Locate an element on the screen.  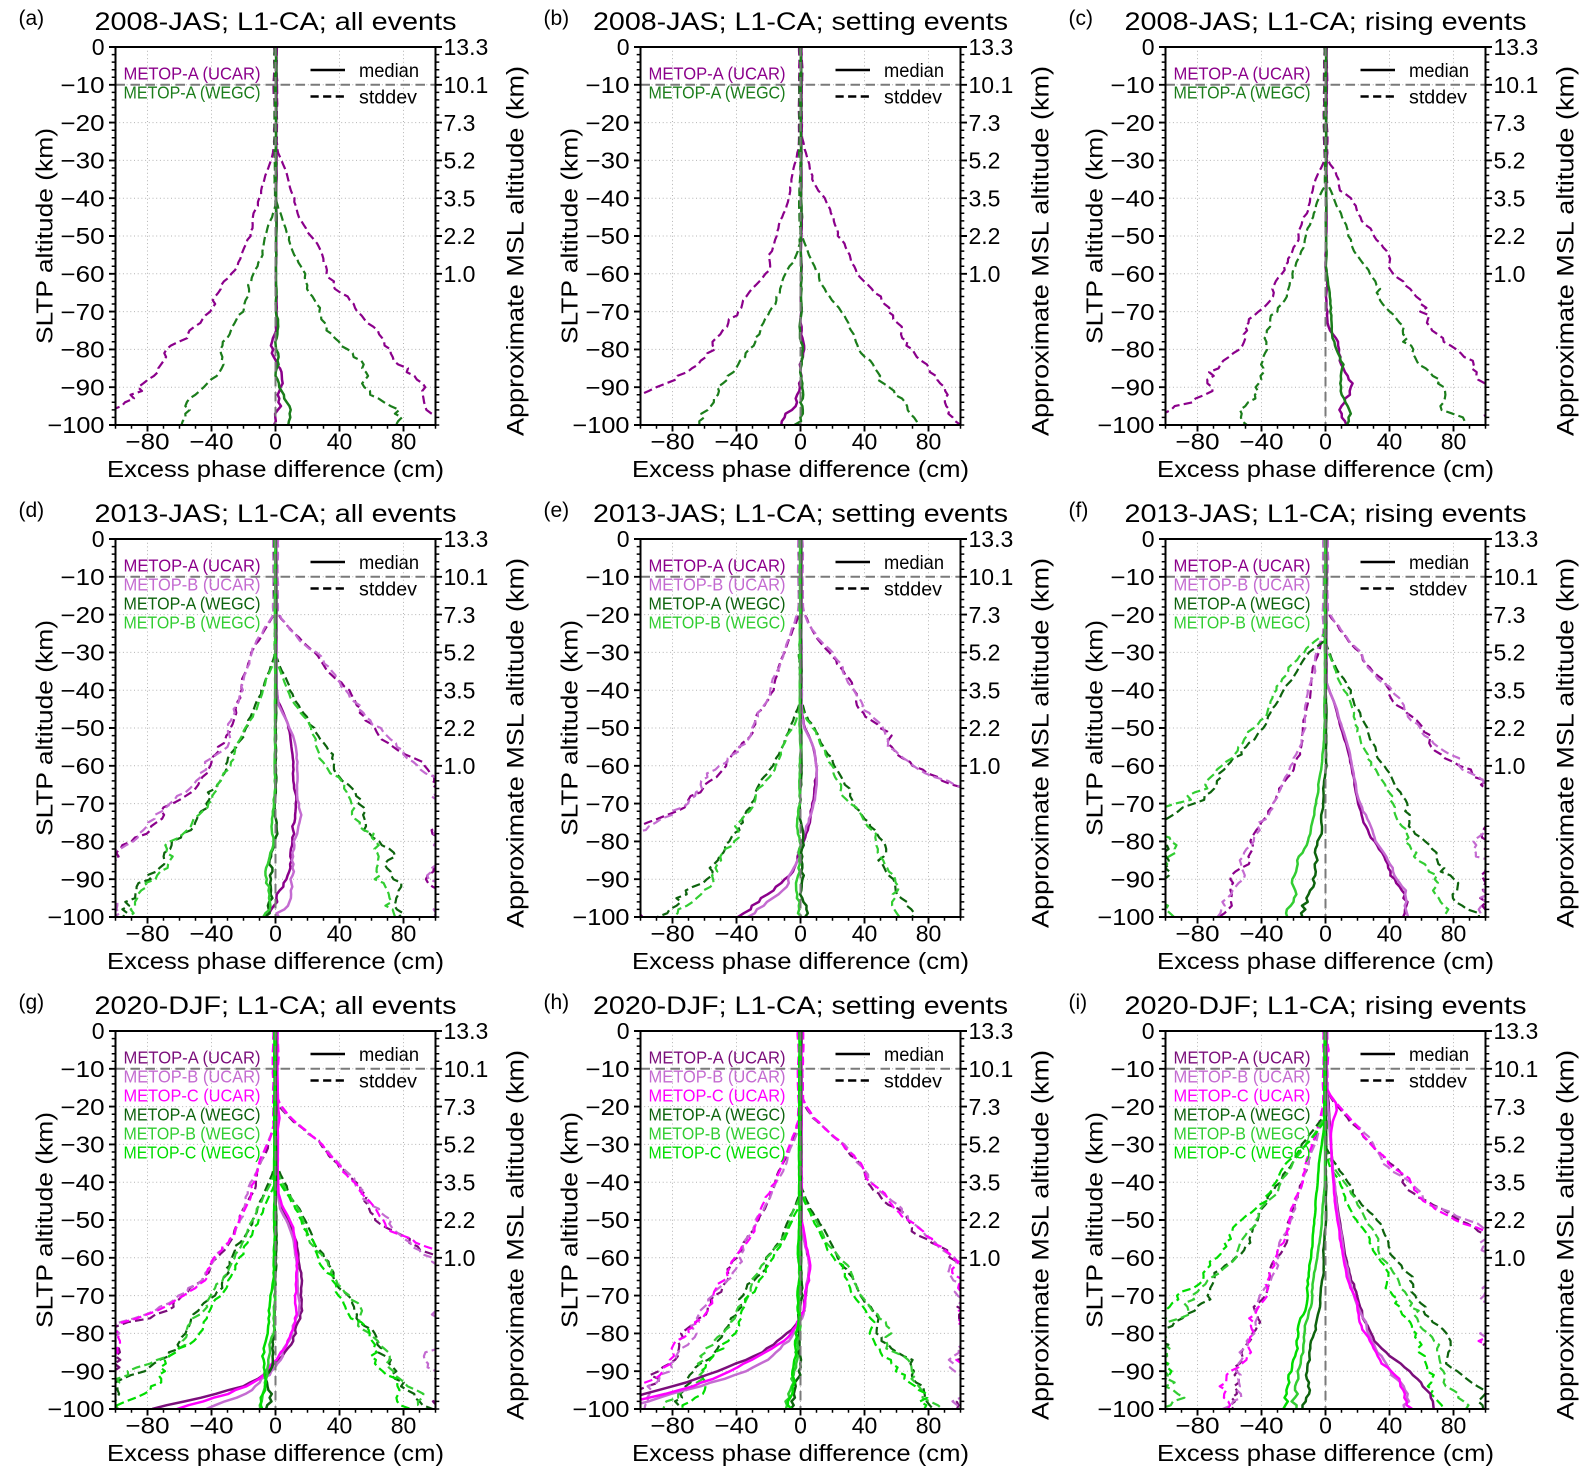
svg-text: METOP-C (WEGC) is located at coordinates (1242, 1153).